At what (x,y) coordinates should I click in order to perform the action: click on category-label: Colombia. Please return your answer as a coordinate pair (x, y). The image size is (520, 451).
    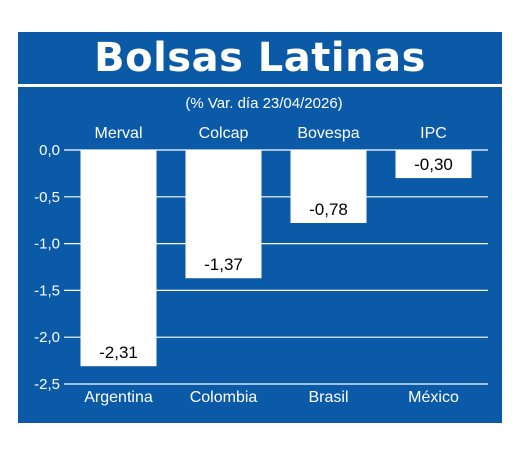
    Looking at the image, I should click on (224, 397).